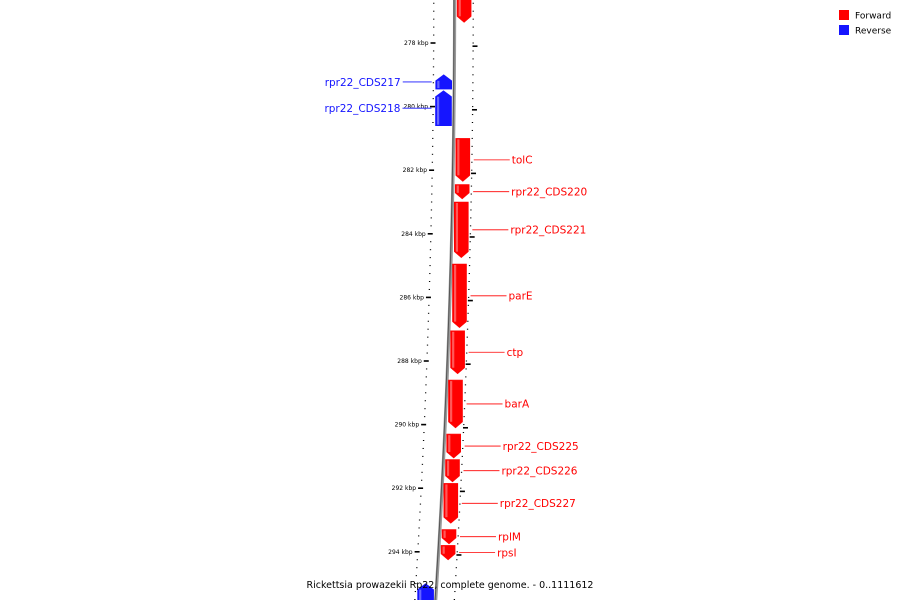 This screenshot has width=900, height=600. What do you see at coordinates (363, 83) in the screenshot?
I see `gene-label: rpr22_CDS217` at bounding box center [363, 83].